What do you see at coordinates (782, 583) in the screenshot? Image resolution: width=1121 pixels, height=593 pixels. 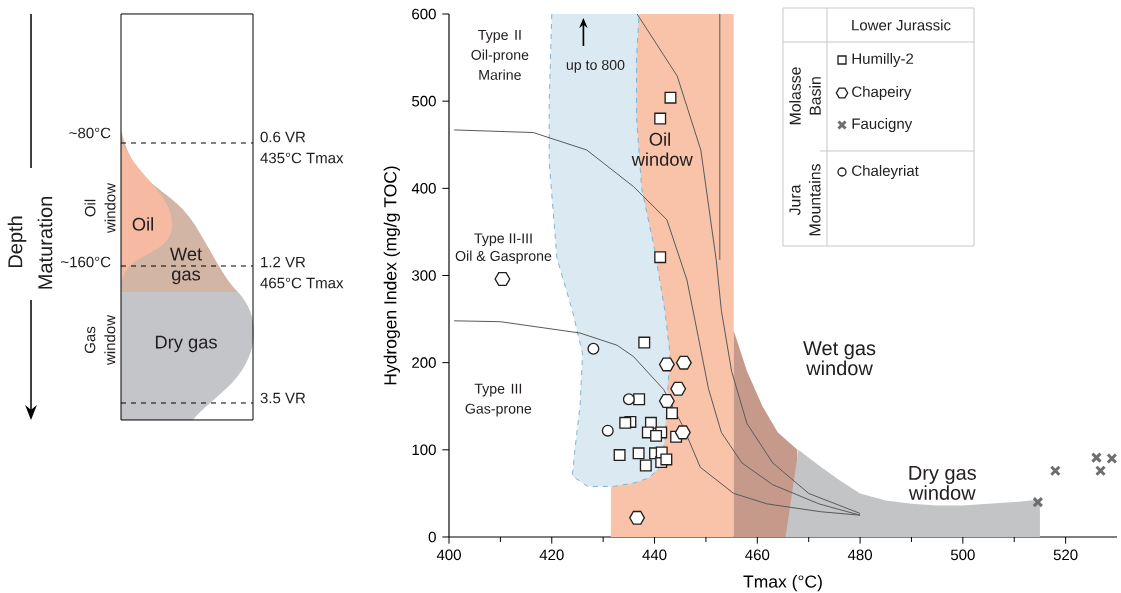 I see `x-axis-title: Tmax (°C)` at bounding box center [782, 583].